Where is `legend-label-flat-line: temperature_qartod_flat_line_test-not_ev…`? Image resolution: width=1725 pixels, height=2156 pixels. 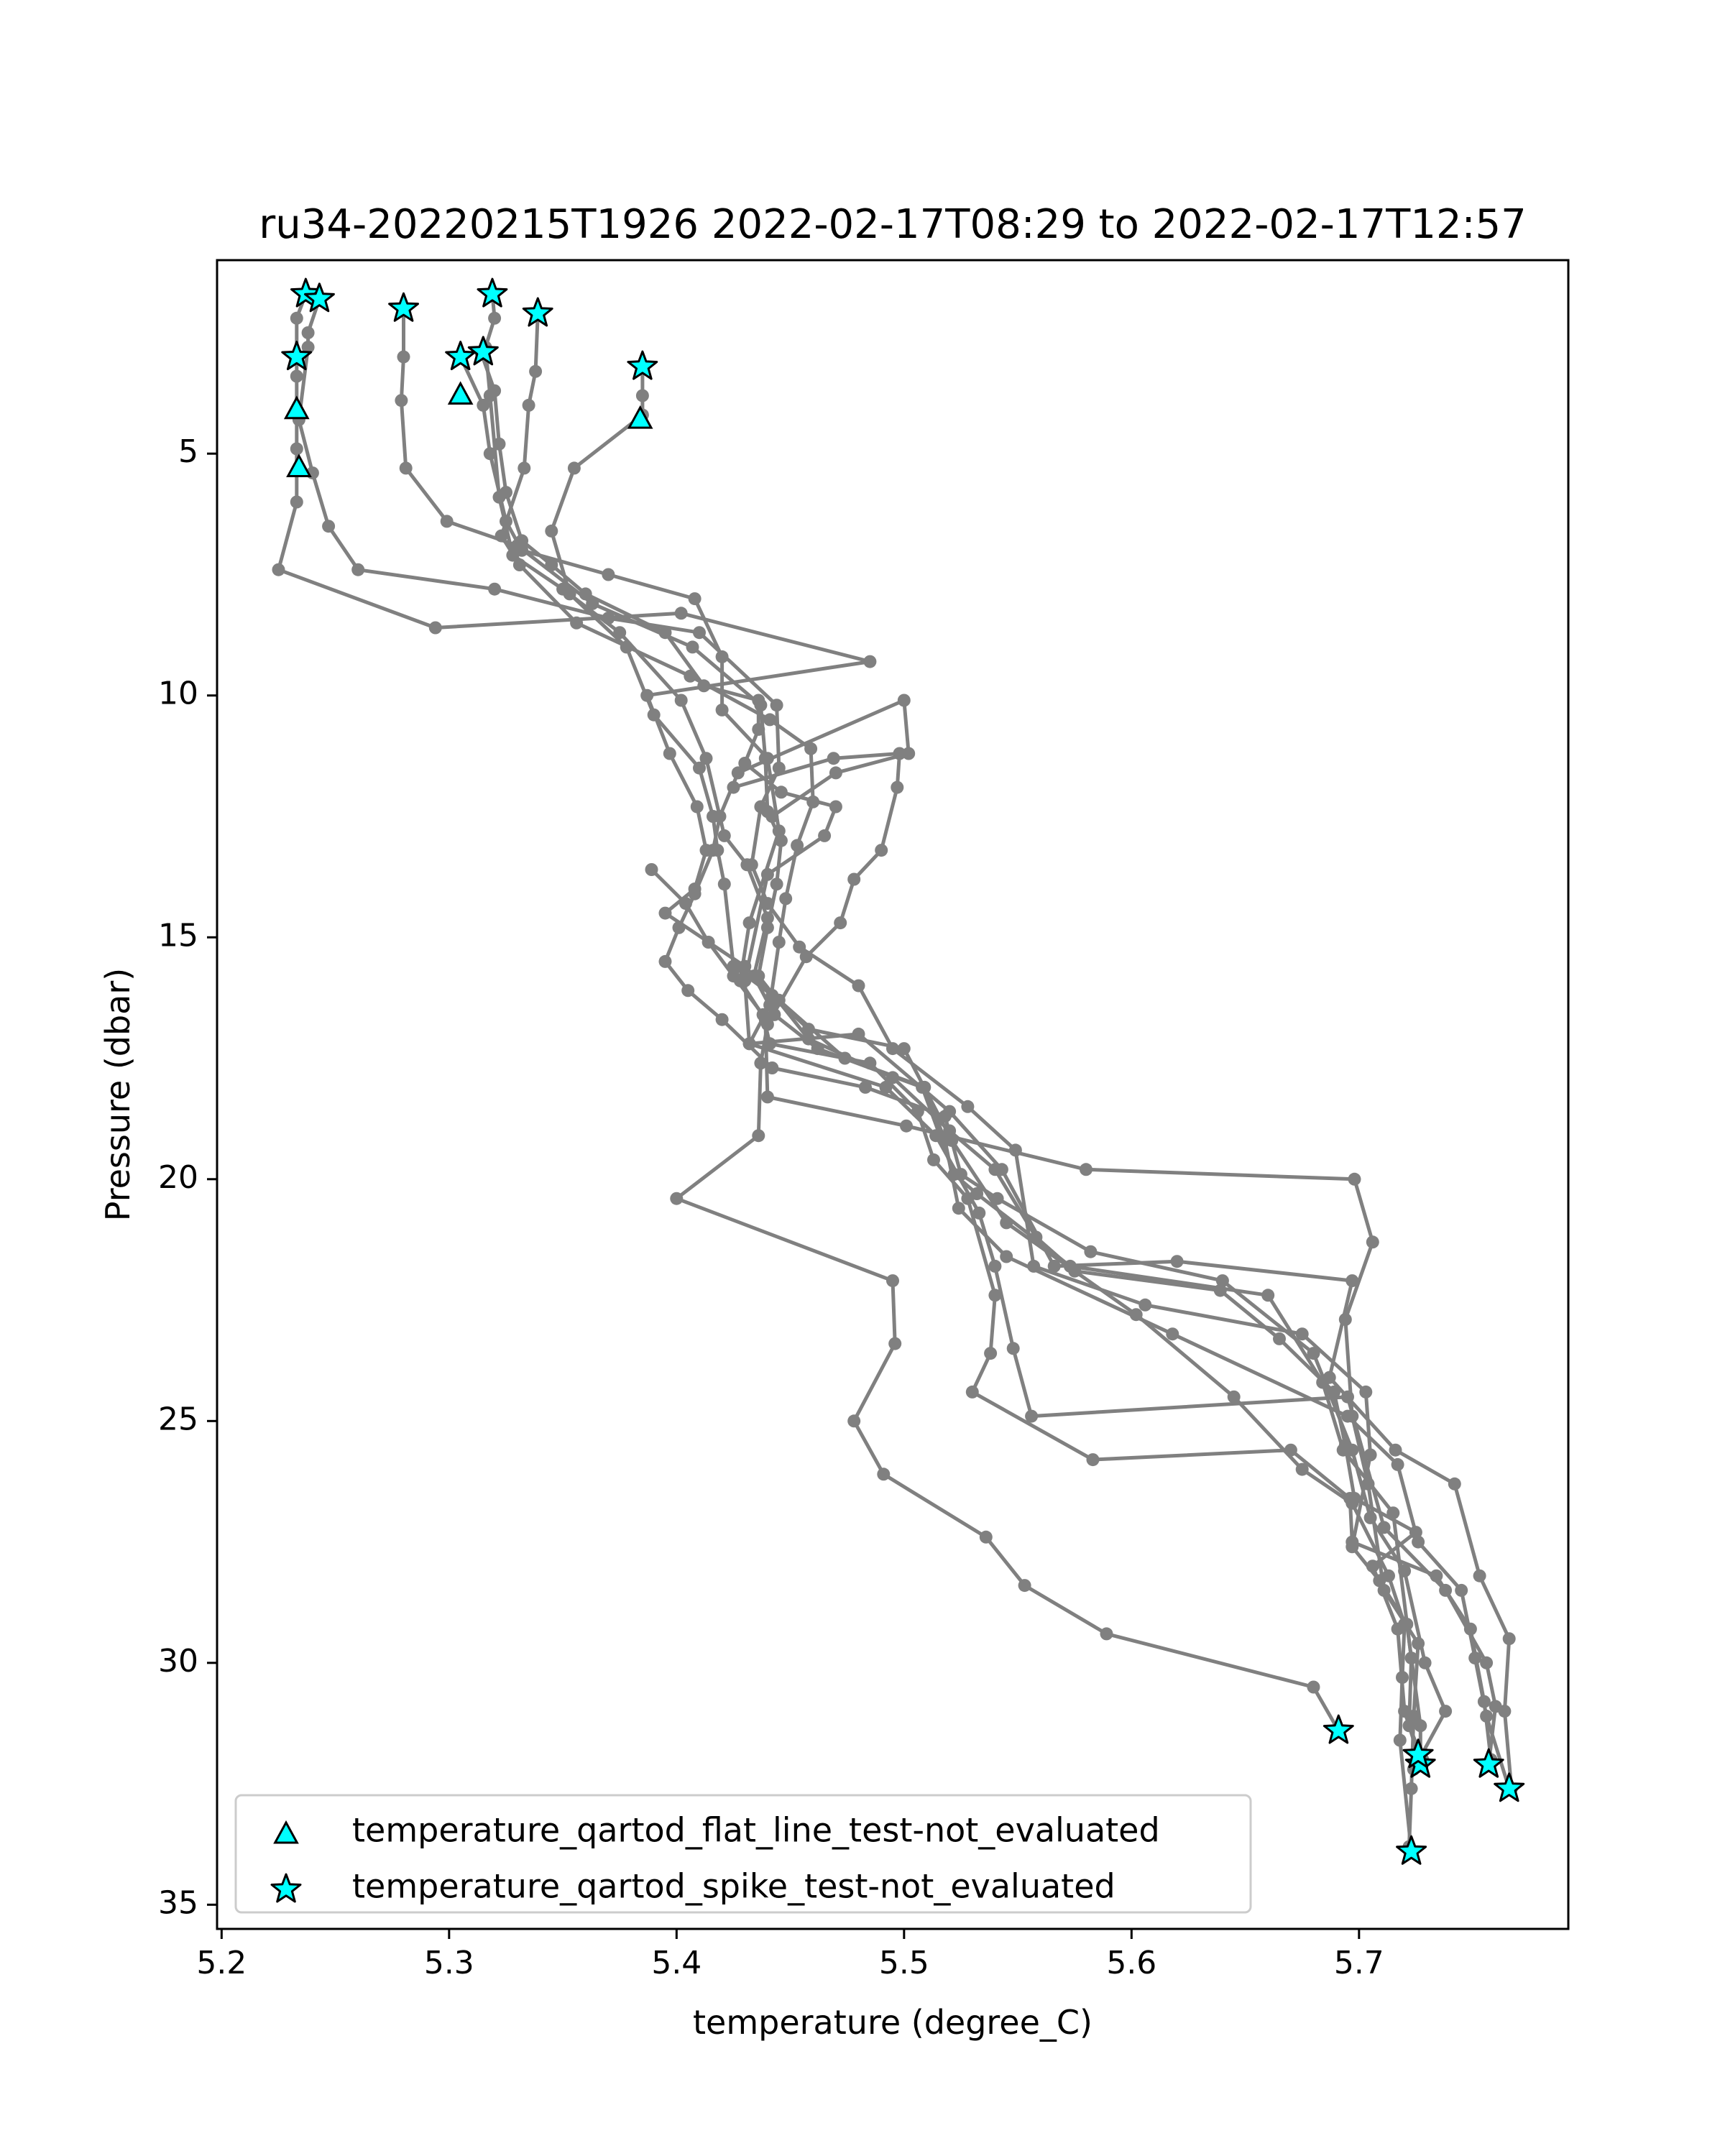 legend-label-flat-line: temperature_qartod_flat_line_test-not_ev… is located at coordinates (756, 1831).